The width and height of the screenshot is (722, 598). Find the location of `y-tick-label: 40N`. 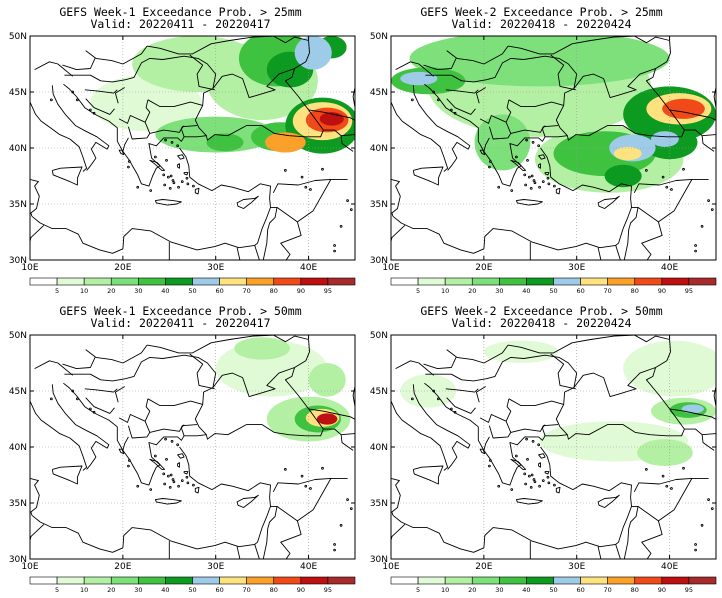

y-tick-label: 40N is located at coordinates (18, 448).